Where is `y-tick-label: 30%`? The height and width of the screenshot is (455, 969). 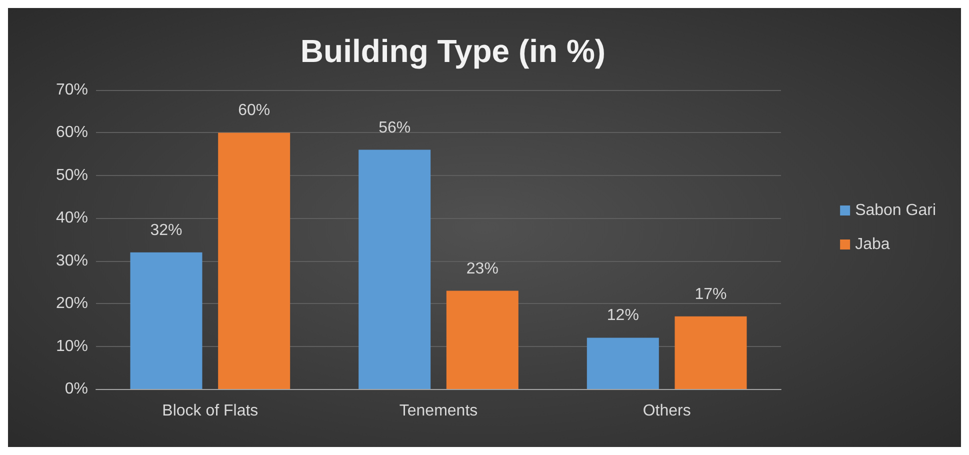 y-tick-label: 30% is located at coordinates (72, 261).